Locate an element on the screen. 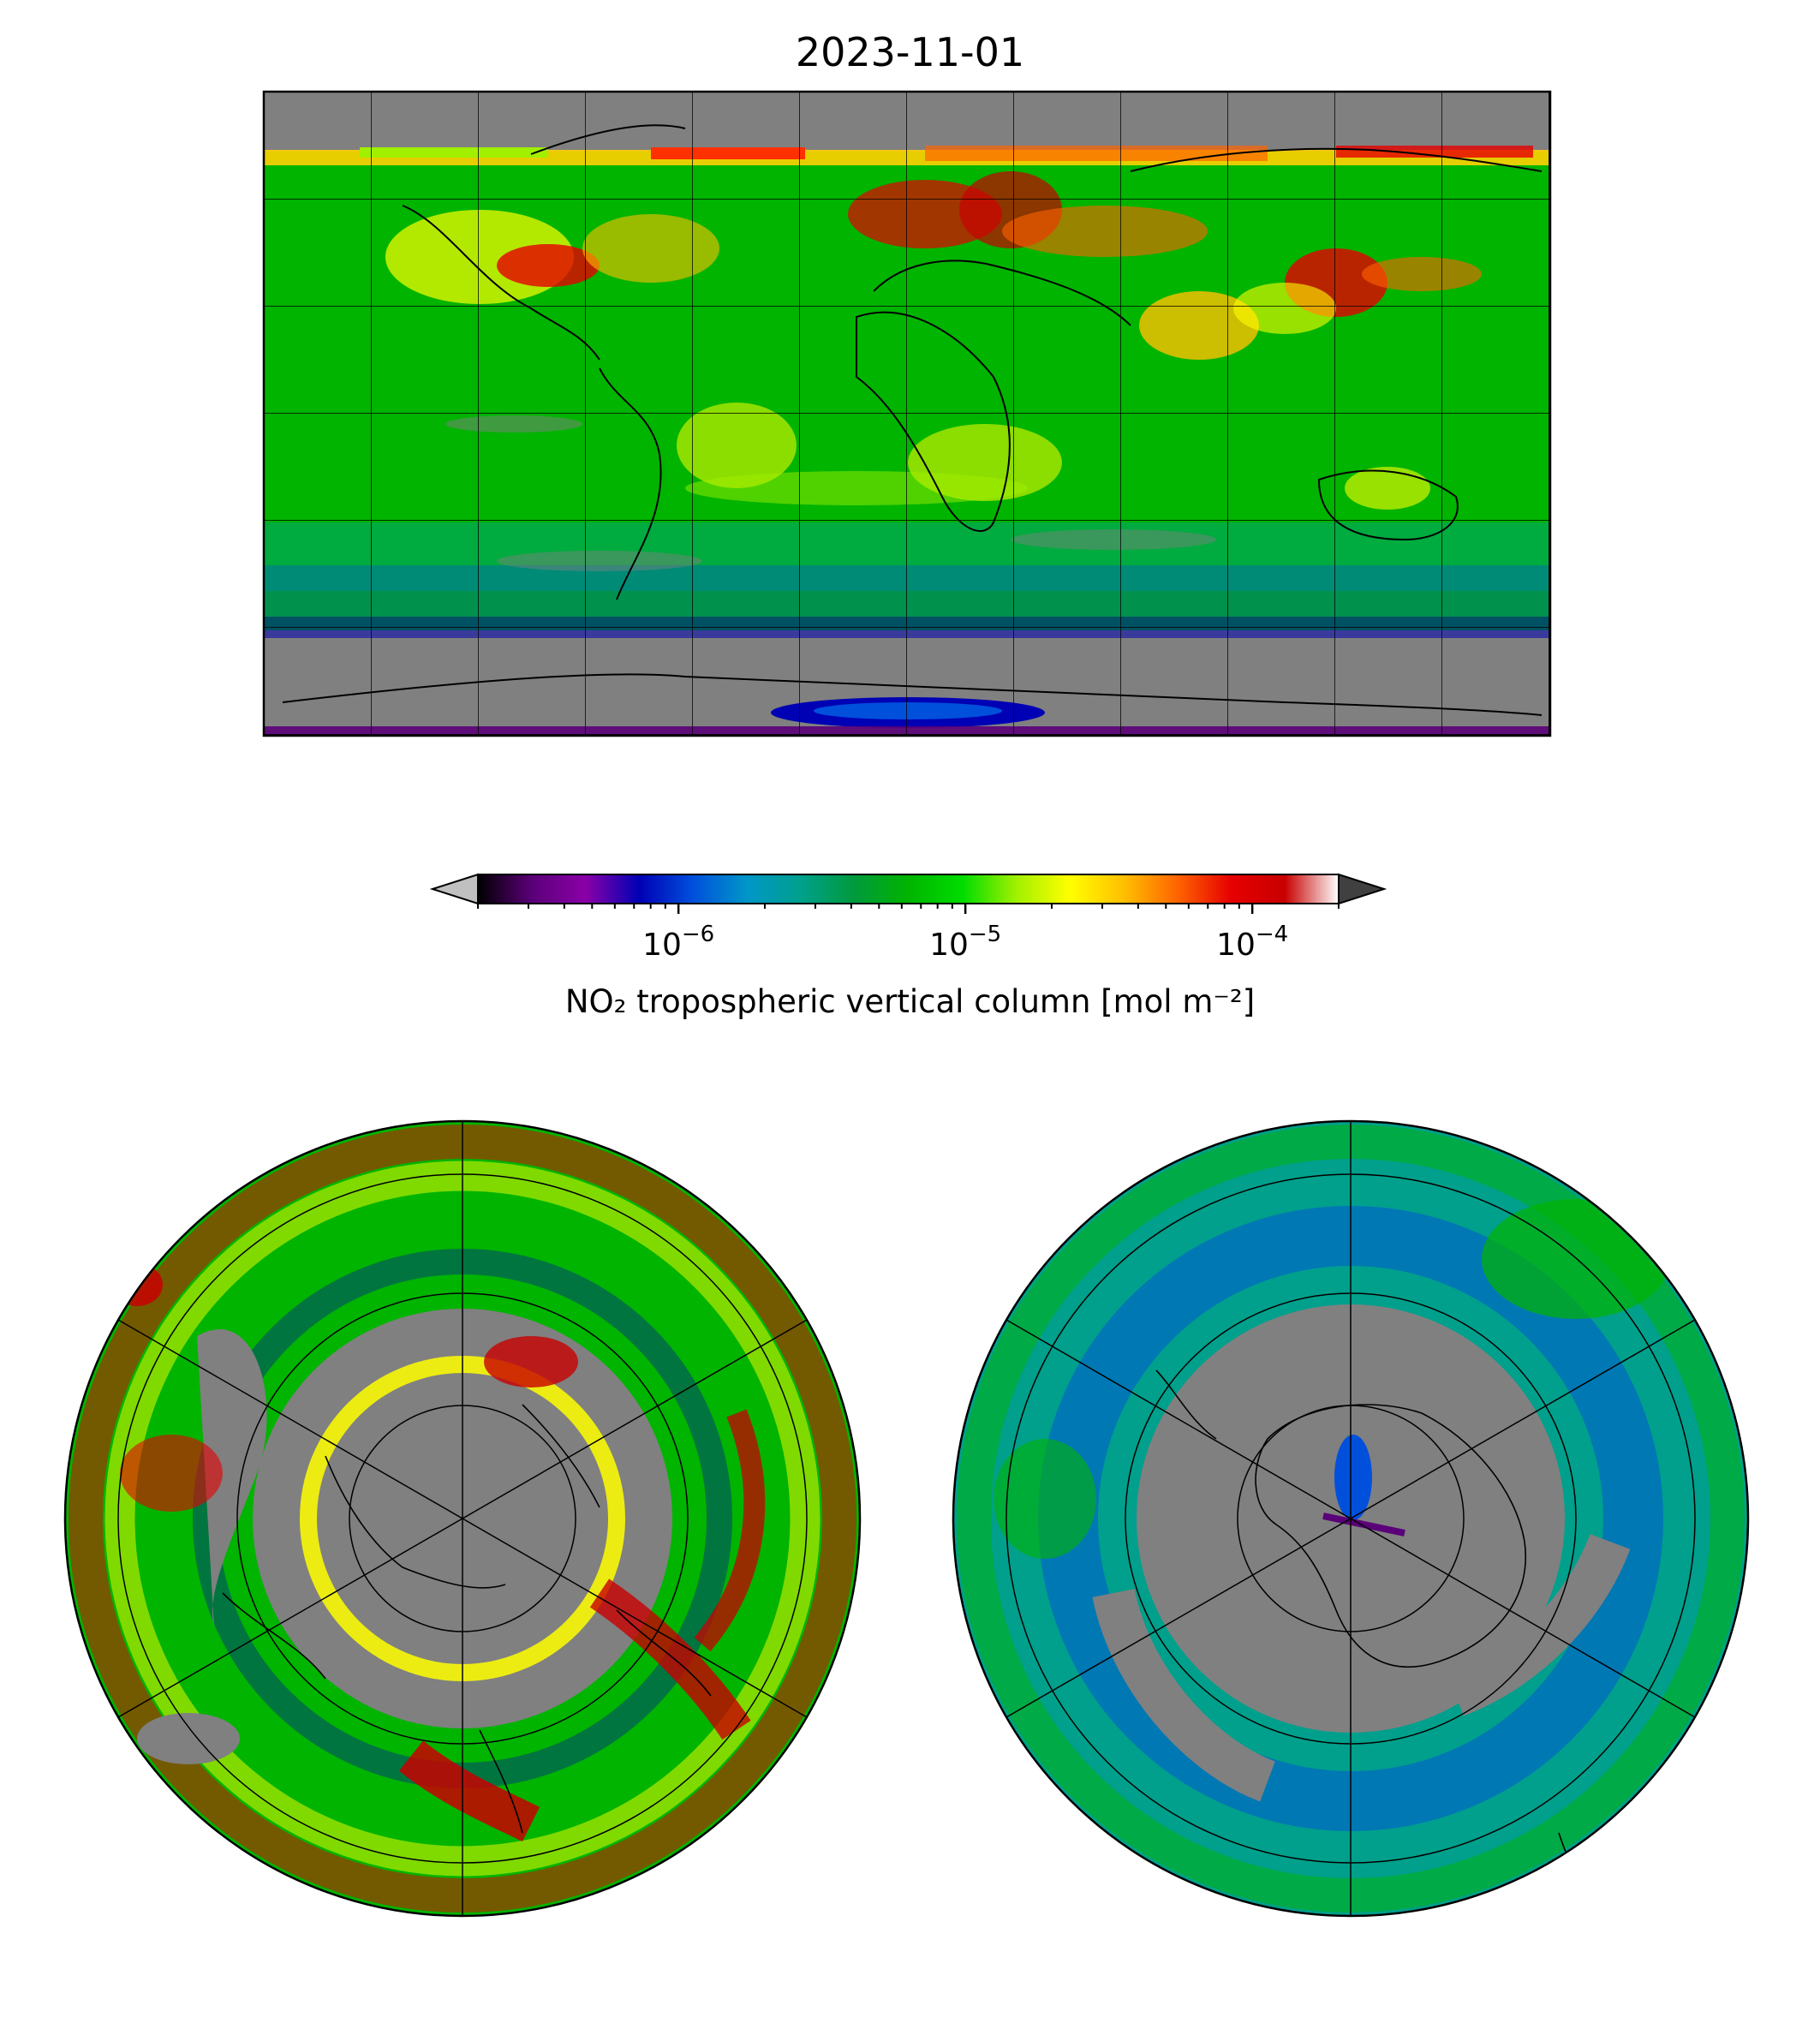  tick-exponent: −5 is located at coordinates (985, 934).